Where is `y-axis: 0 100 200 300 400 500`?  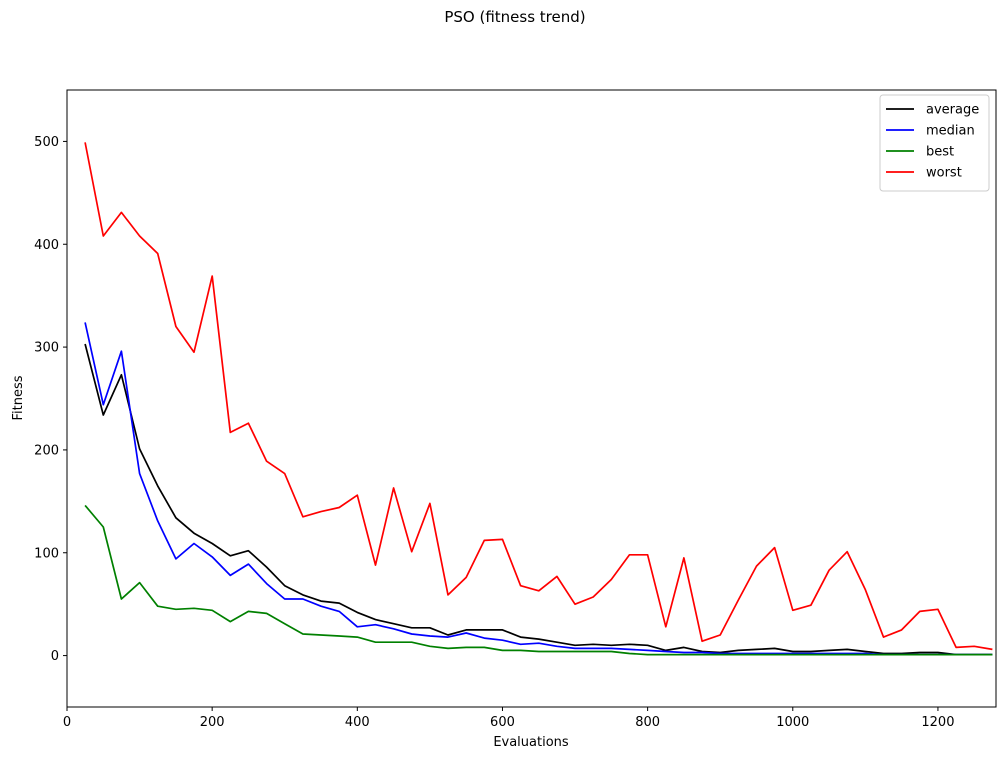
y-axis: 0 100 200 300 400 500 is located at coordinates (50, 399).